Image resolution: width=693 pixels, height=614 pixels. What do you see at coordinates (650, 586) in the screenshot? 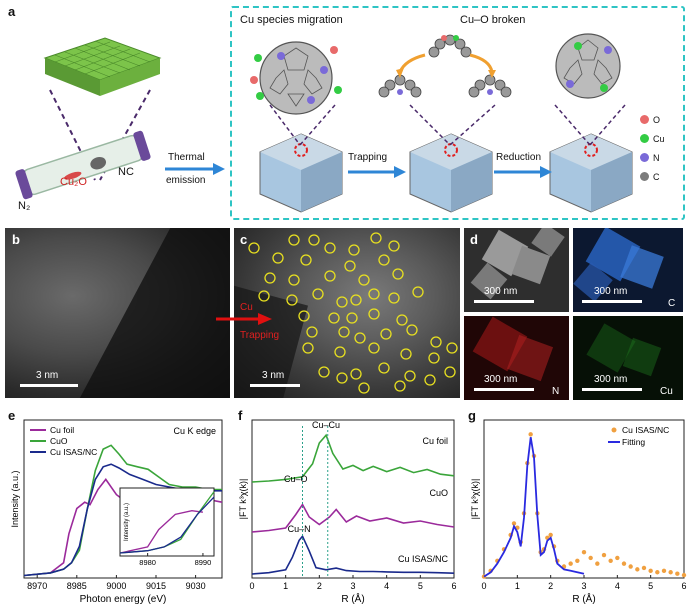
I see `g-tick-label: 5` at bounding box center [650, 586].